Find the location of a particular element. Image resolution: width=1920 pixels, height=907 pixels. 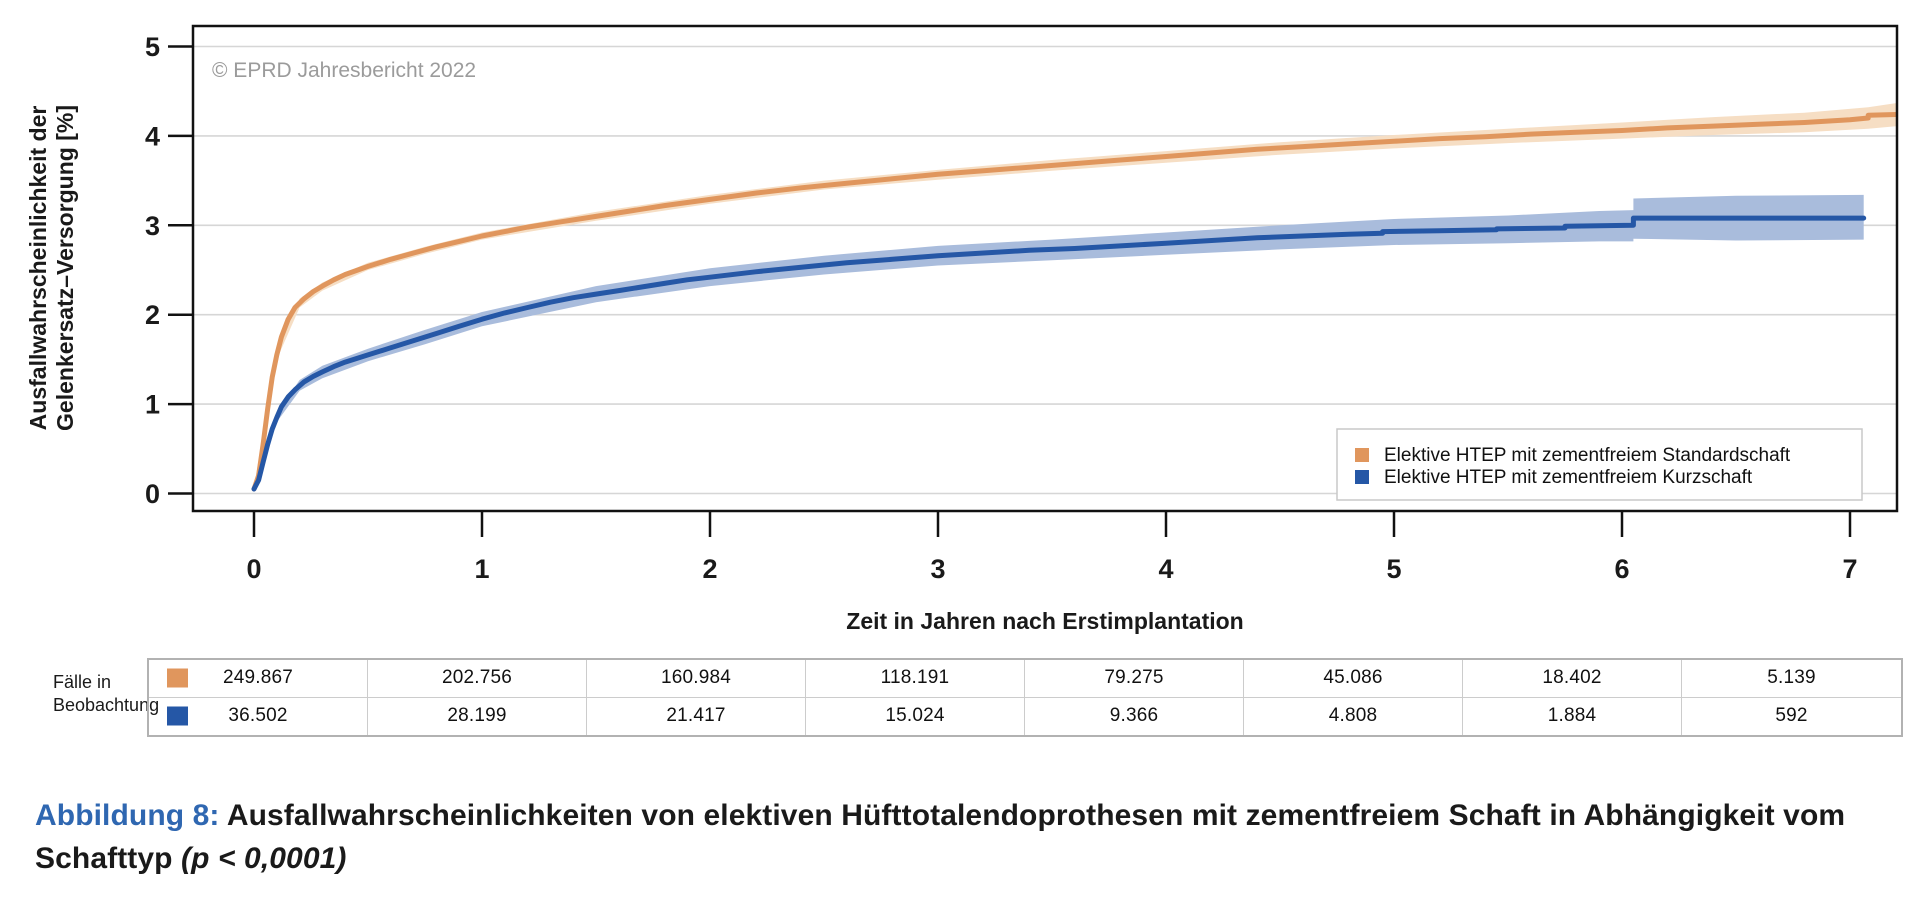

cases-value: 118.191 is located at coordinates (915, 678).